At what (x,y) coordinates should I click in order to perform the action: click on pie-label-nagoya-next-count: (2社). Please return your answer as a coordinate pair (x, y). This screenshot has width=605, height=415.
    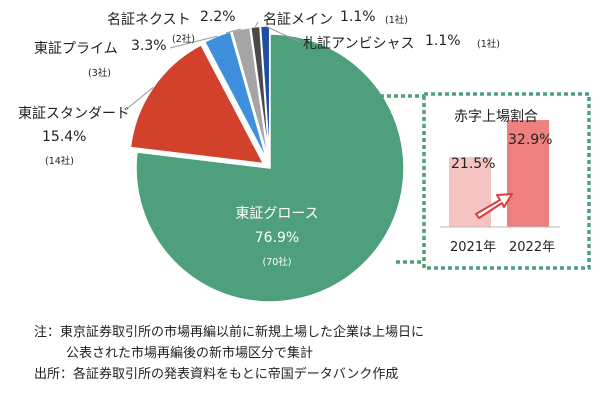
    Looking at the image, I should click on (183, 39).